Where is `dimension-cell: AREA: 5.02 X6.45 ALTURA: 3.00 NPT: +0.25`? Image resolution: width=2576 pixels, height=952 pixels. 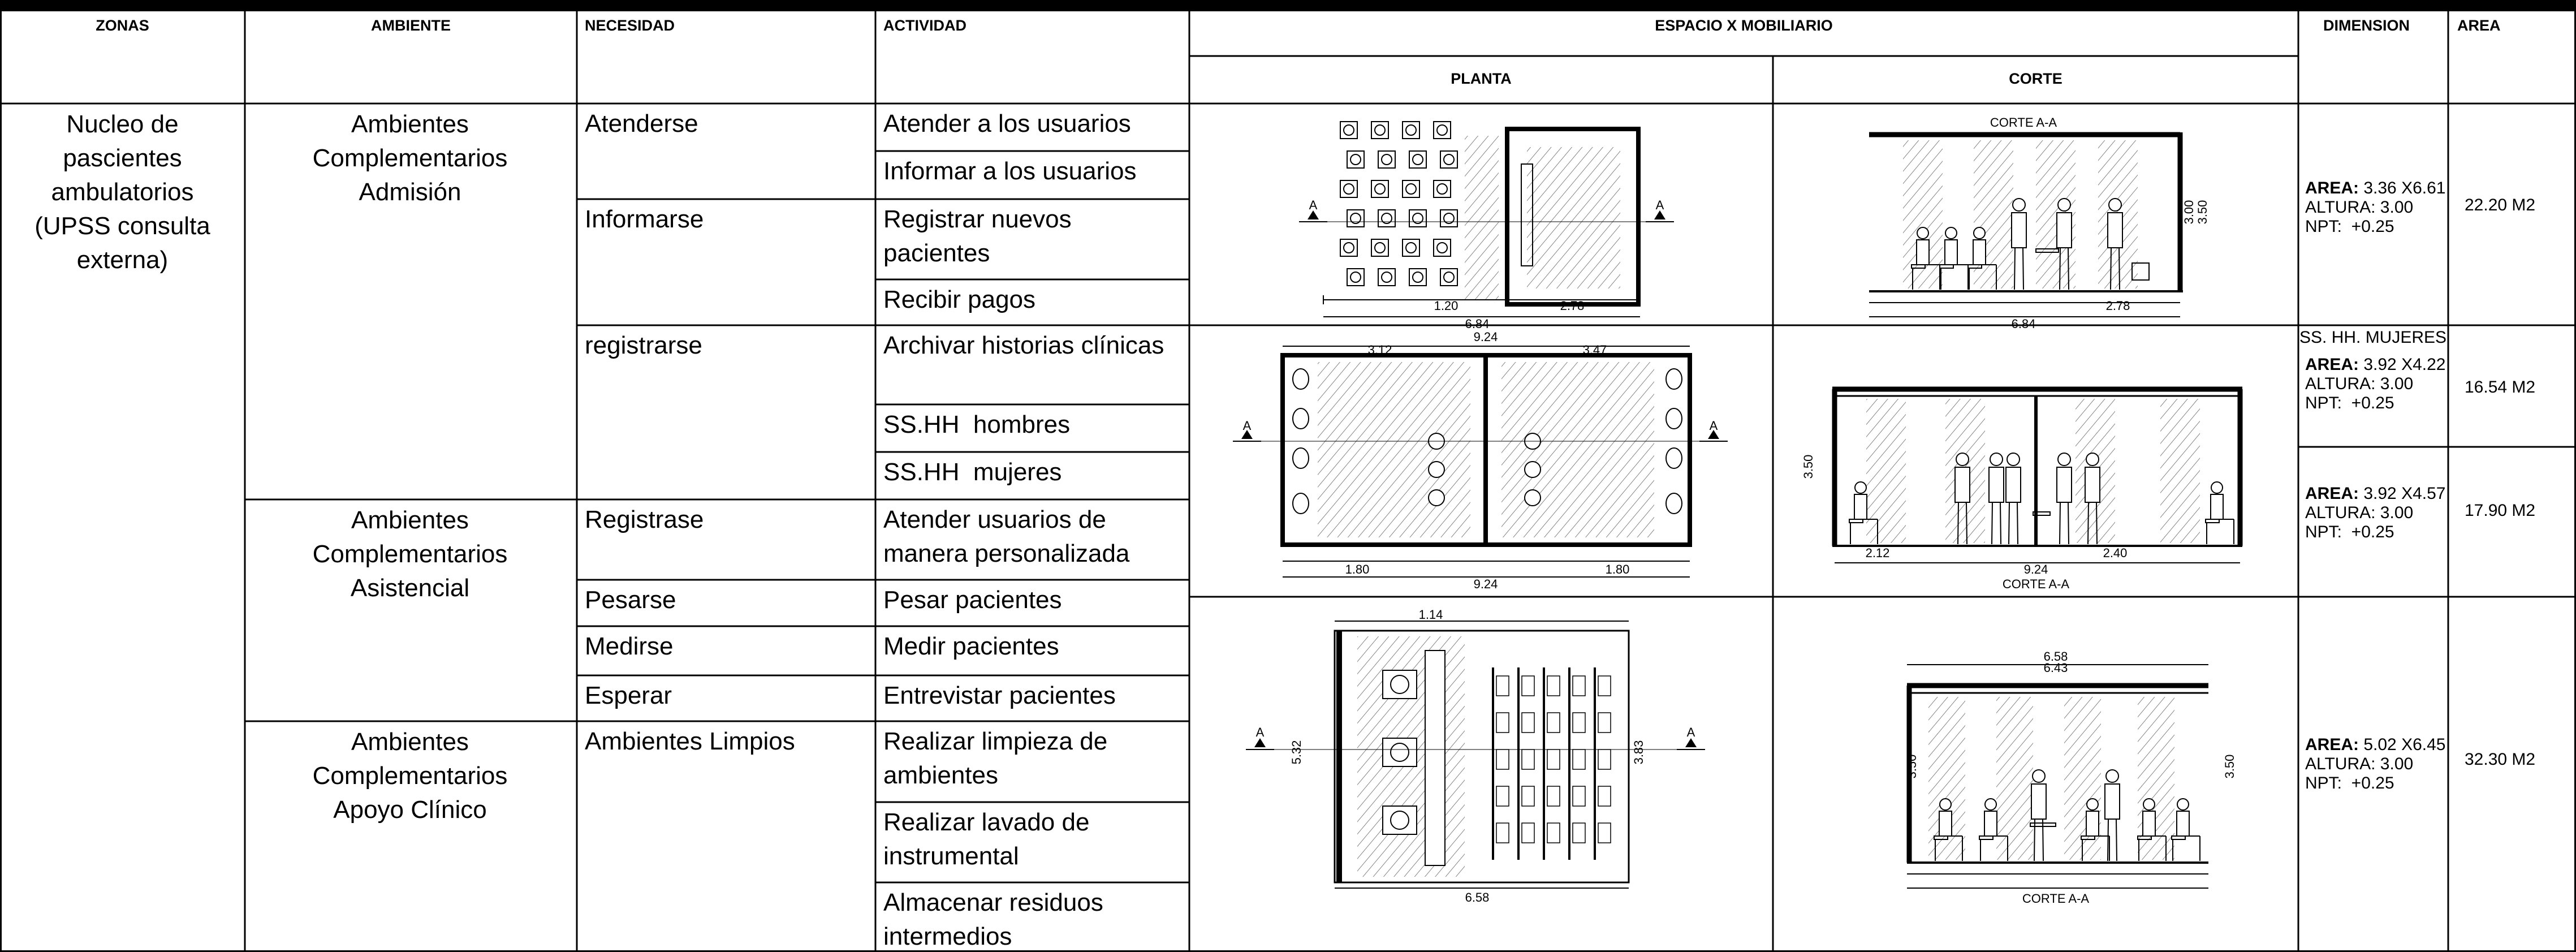 dimension-cell: AREA: 5.02 X6.45 ALTURA: 3.00 NPT: +0.25 is located at coordinates (2375, 764).